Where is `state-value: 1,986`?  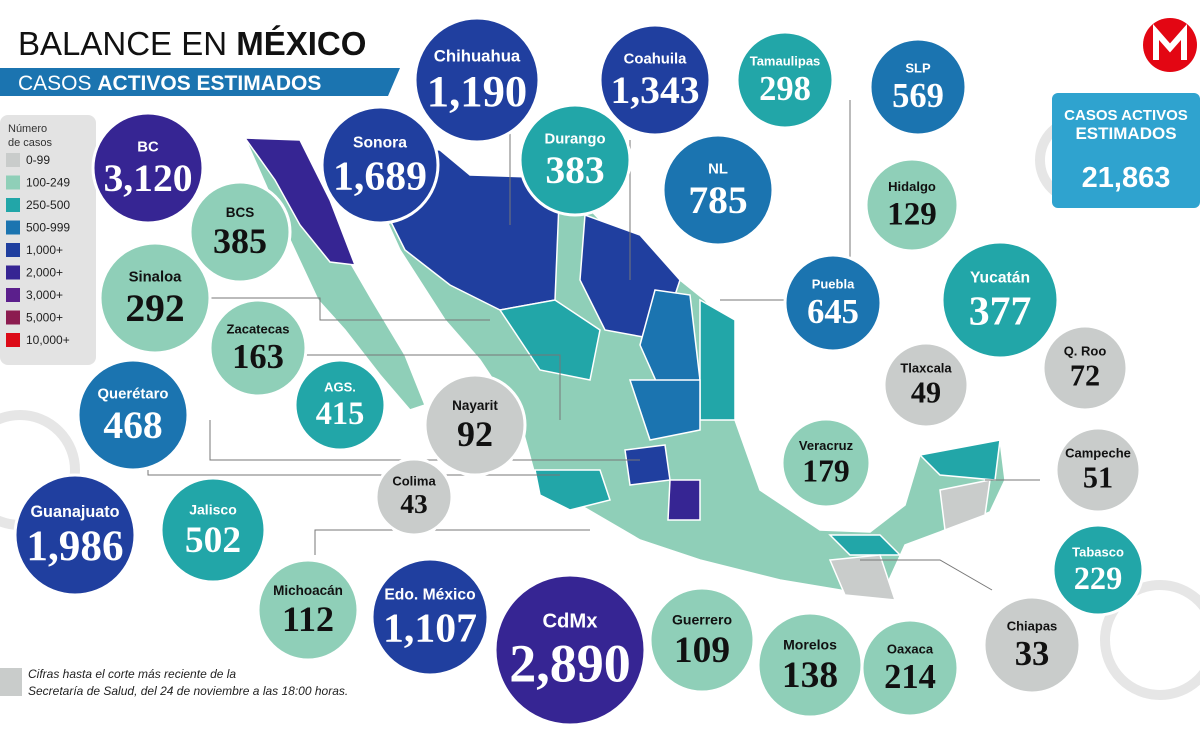
state-value: 1,986 is located at coordinates (74, 546).